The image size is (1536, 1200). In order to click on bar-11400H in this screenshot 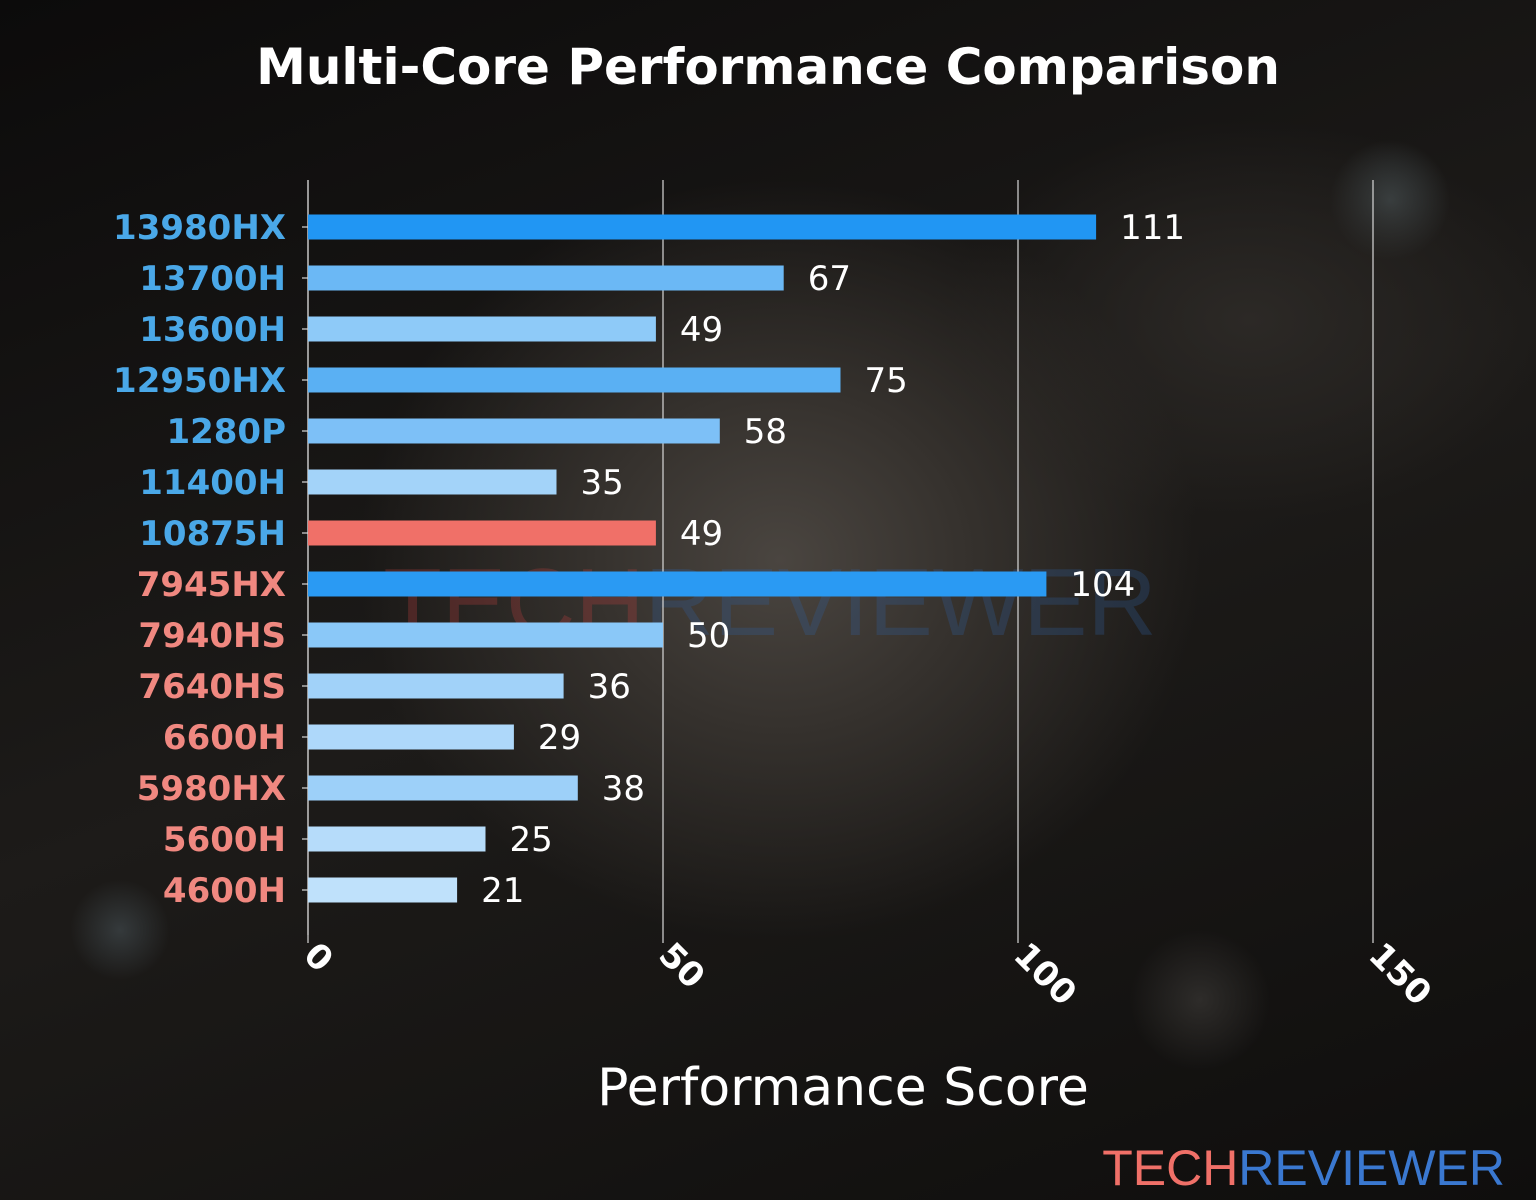, I will do `click(432, 482)`.